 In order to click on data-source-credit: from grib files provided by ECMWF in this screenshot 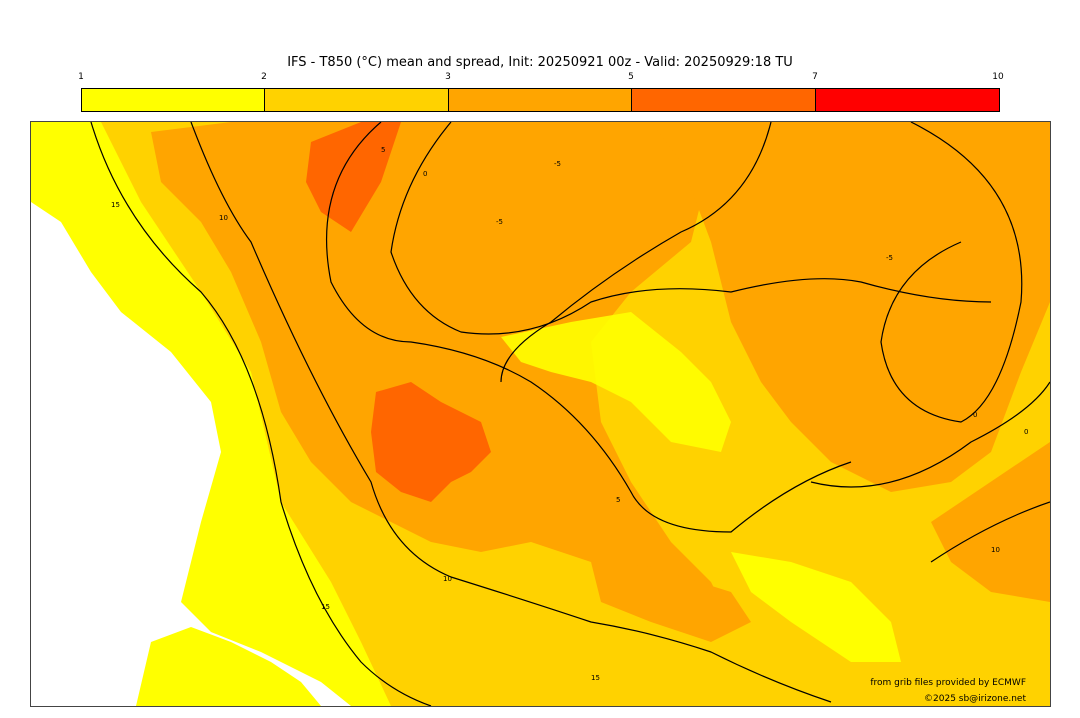, I will do `click(948, 683)`.